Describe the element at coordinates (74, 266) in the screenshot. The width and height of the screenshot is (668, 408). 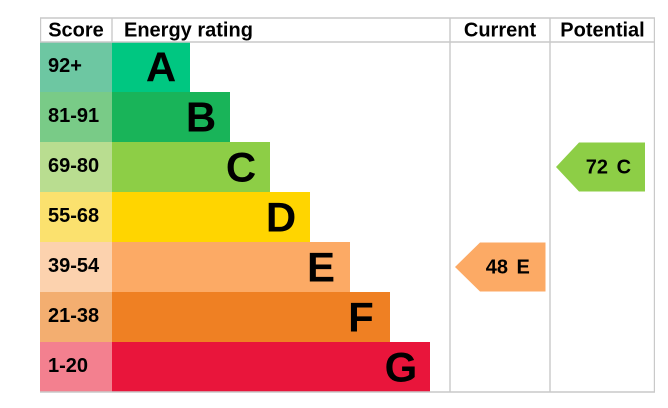
I see `svg-text: 39-54` at that location.